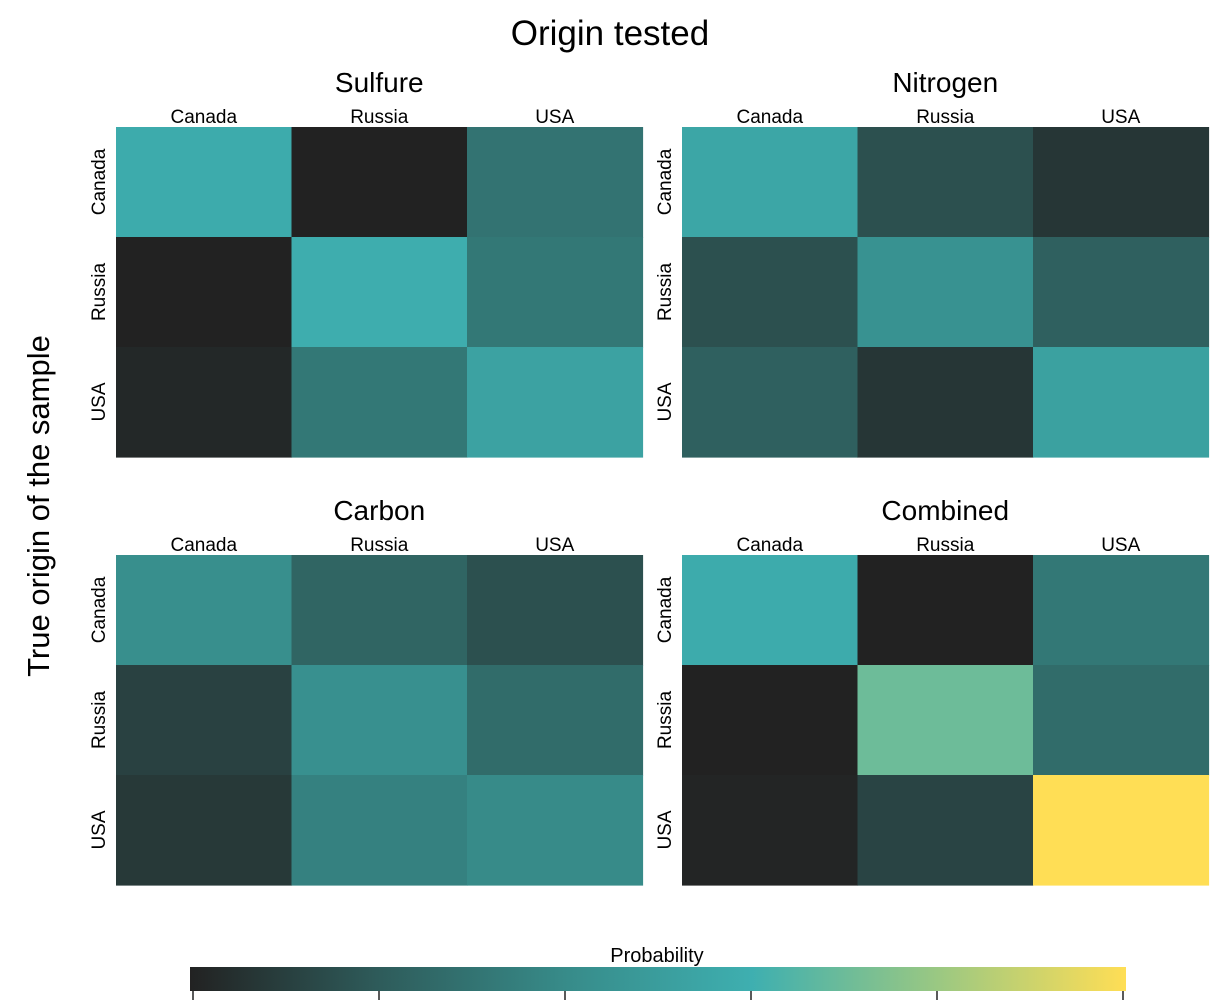 The height and width of the screenshot is (1003, 1220). I want to click on legend: Probability, so click(658, 972).